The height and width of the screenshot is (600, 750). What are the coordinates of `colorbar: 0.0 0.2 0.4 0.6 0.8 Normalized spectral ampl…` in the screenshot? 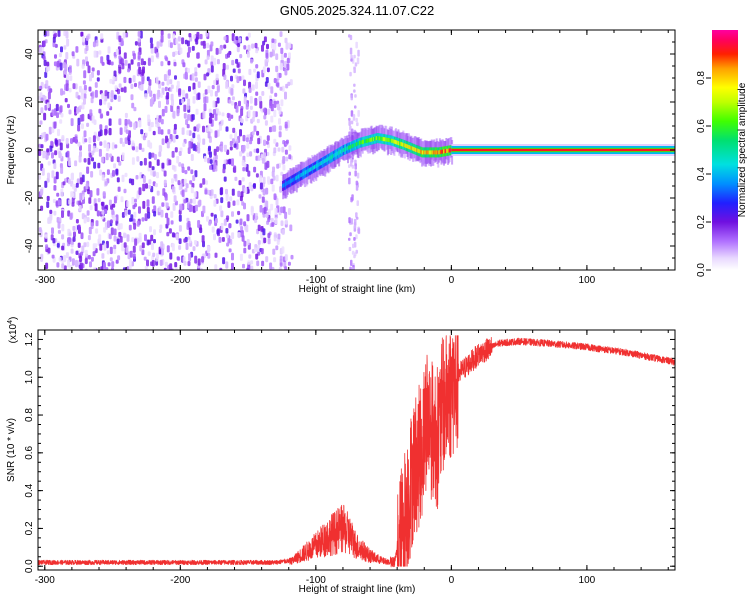 It's located at (722, 153).